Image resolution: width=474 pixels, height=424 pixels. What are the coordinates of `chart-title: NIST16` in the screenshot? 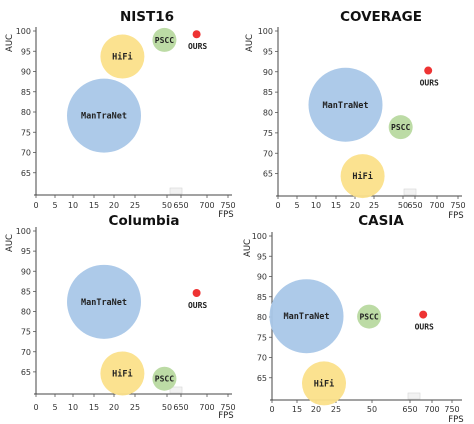 It's located at (147, 17).